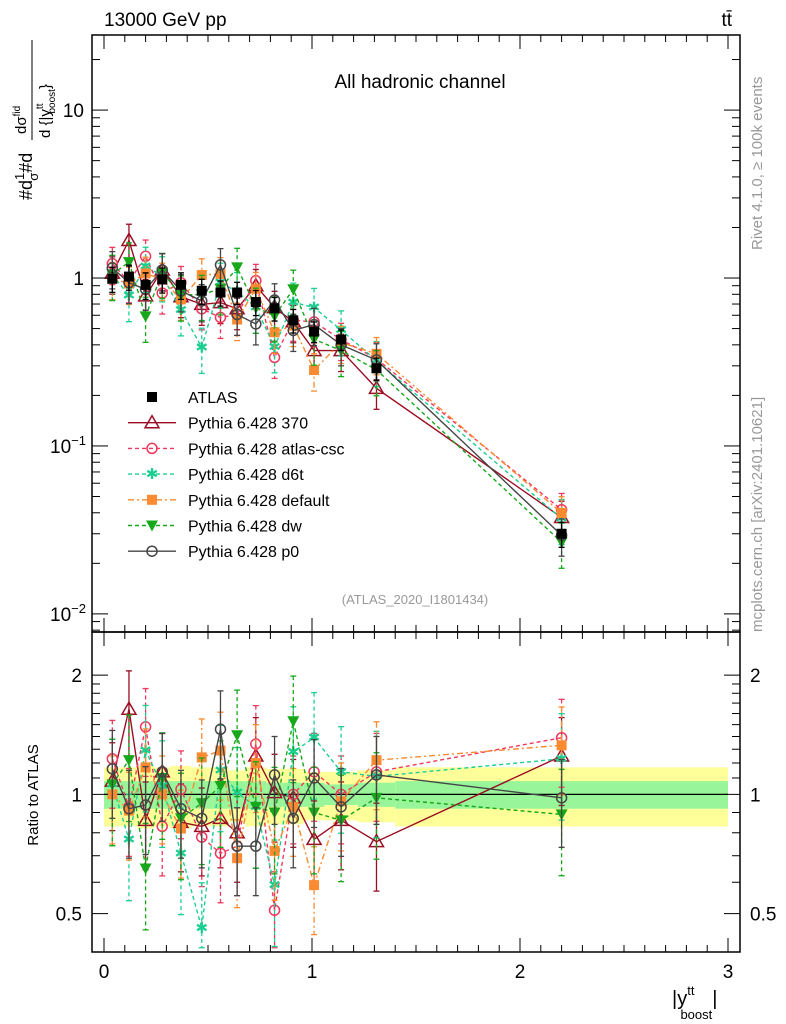 The height and width of the screenshot is (1024, 786). Describe the element at coordinates (26, 176) in the screenshot. I see `svg-text: #d1σ#d` at that location.